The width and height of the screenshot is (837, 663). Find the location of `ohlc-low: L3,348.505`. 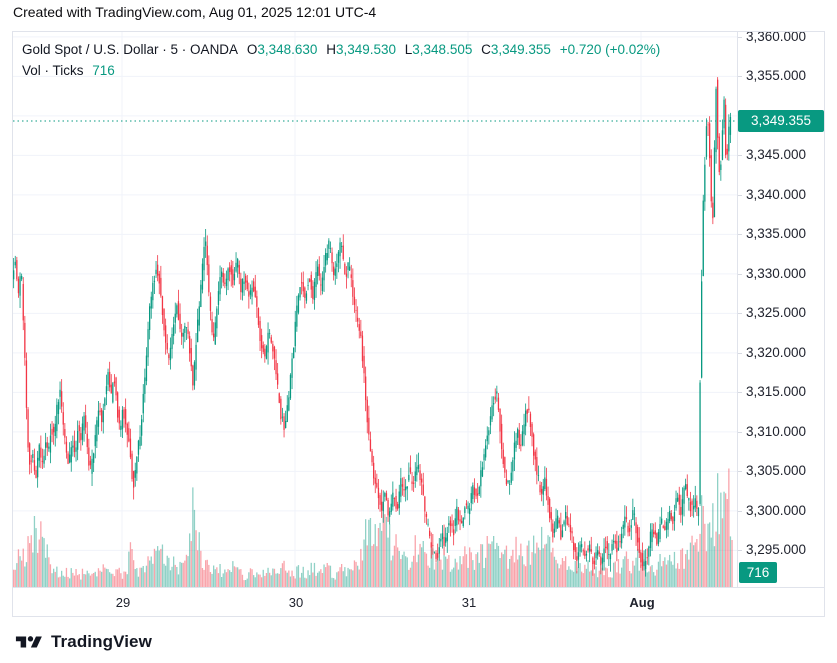

ohlc-low: L3,348.505 is located at coordinates (438, 49).